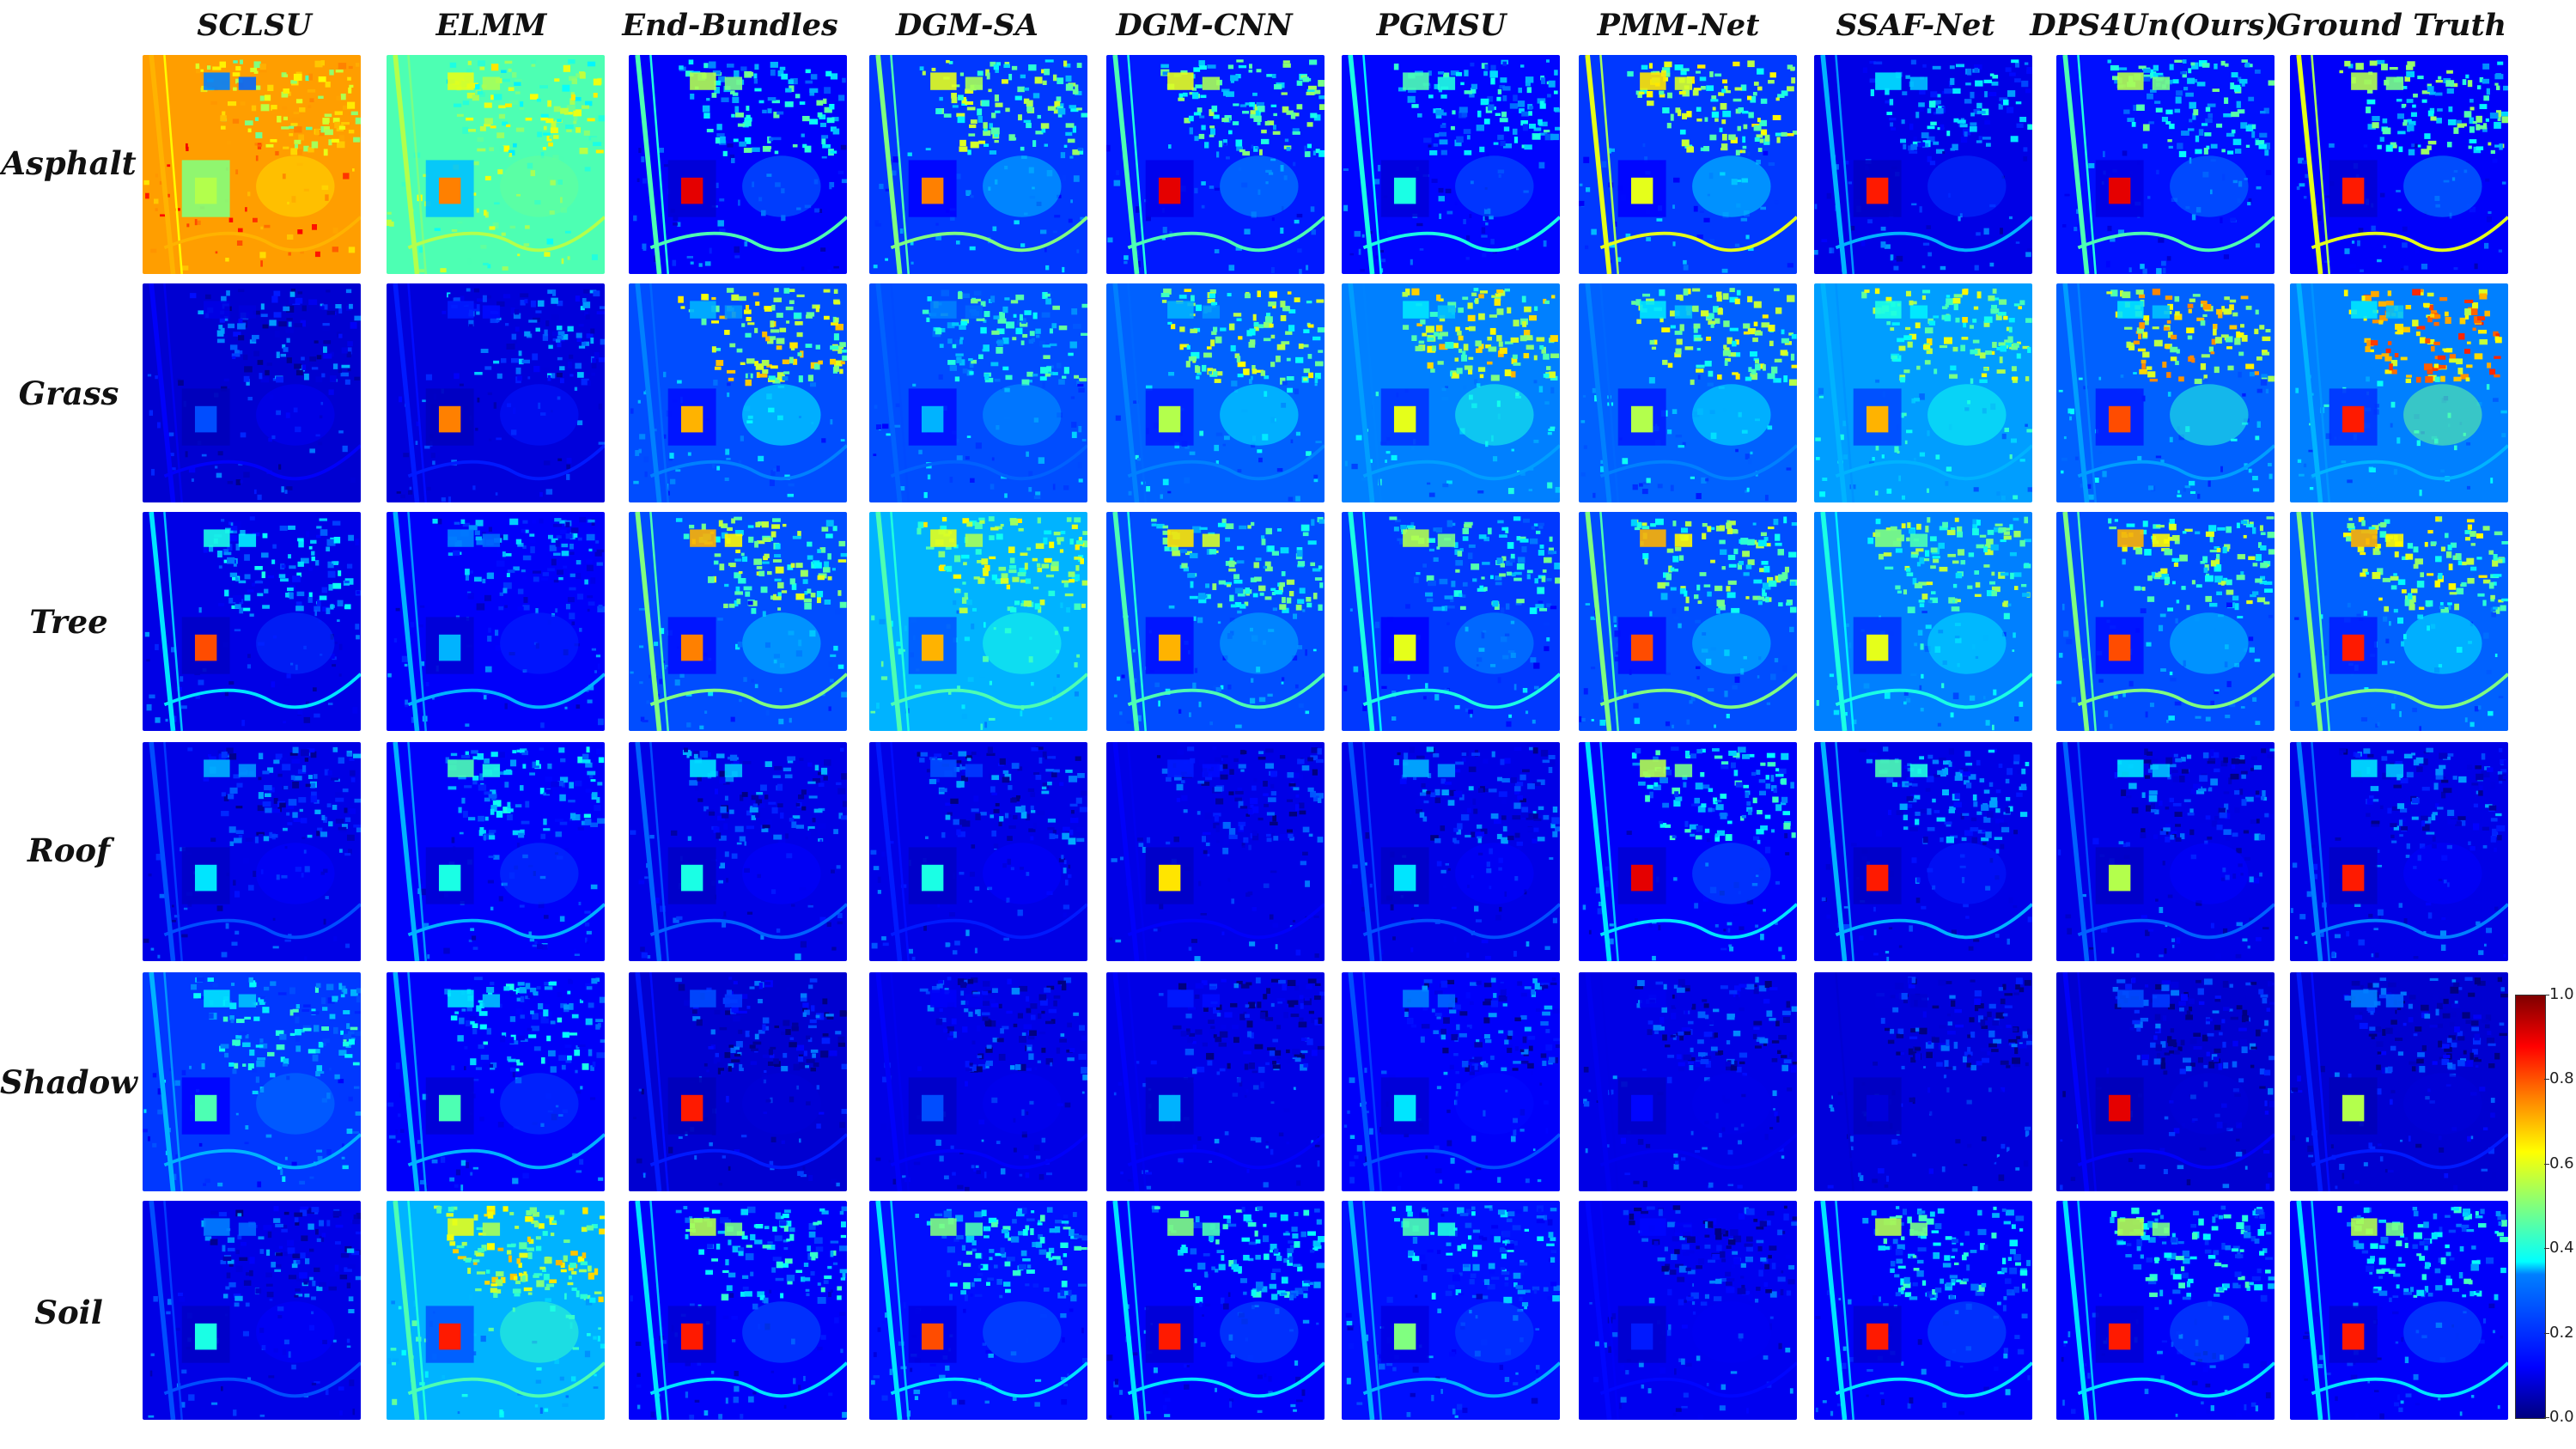 This screenshot has height=1449, width=2576. What do you see at coordinates (68, 621) in the screenshot?
I see `row-header-tree: Tree` at bounding box center [68, 621].